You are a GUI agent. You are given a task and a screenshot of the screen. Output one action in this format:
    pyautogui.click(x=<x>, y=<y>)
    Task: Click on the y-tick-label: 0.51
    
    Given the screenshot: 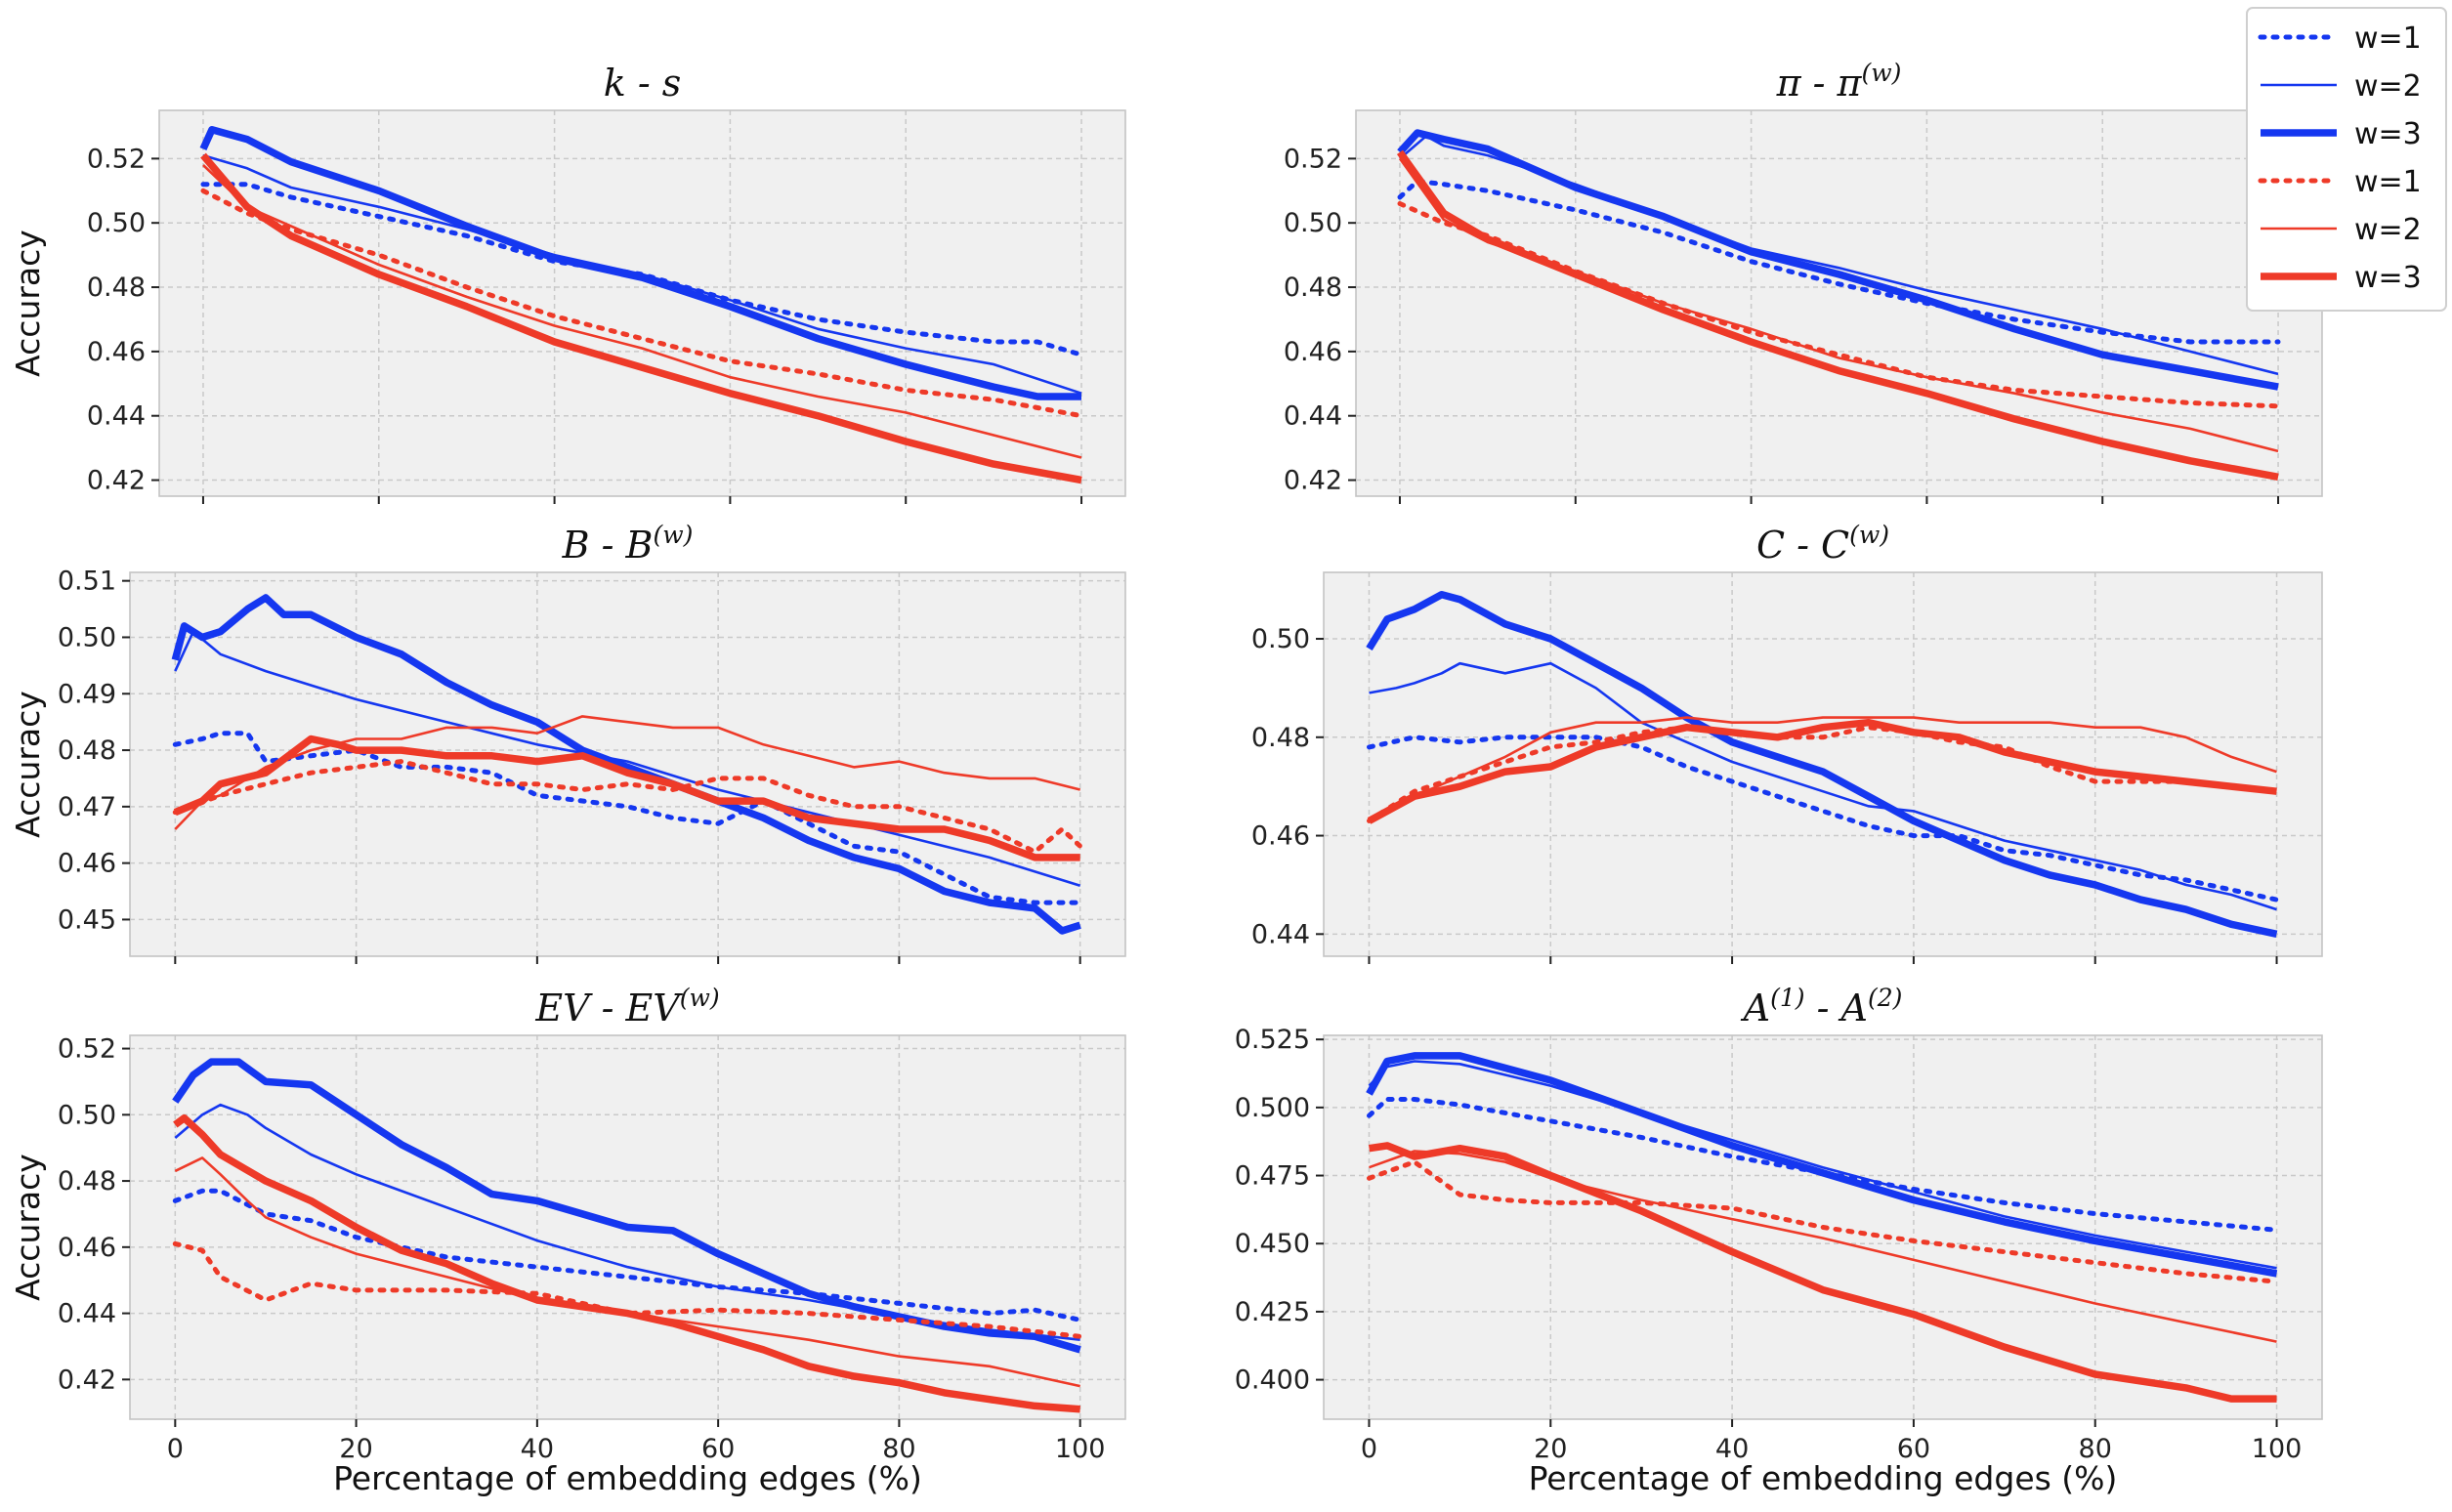 What is the action you would take?
    pyautogui.click(x=87, y=582)
    